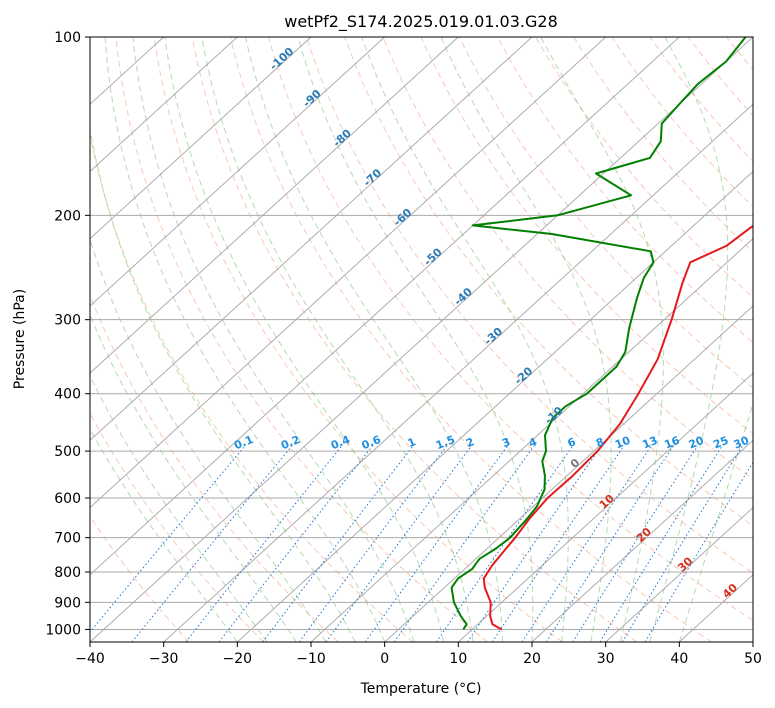 This screenshot has height=708, width=775. I want to click on x-tick-label: 50, so click(753, 659).